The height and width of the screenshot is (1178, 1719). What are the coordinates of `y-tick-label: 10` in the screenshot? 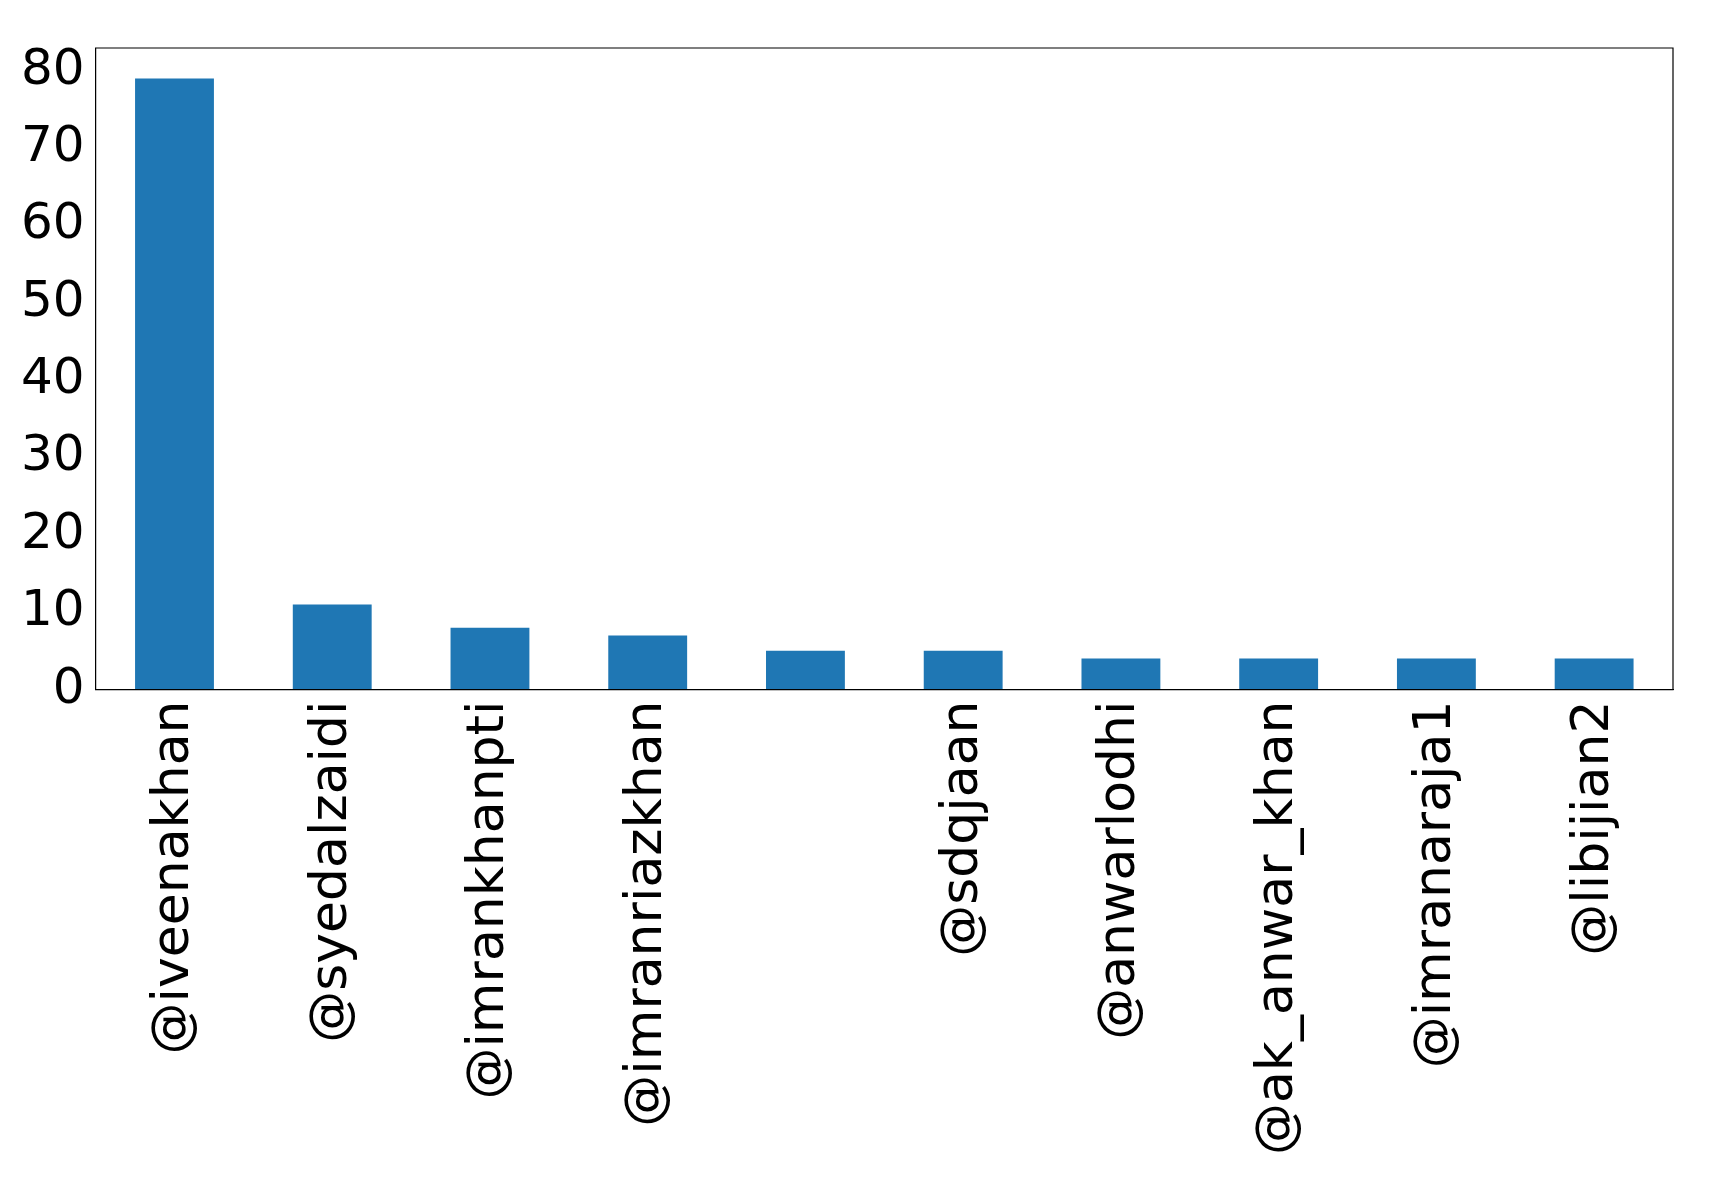 It's located at (53, 608).